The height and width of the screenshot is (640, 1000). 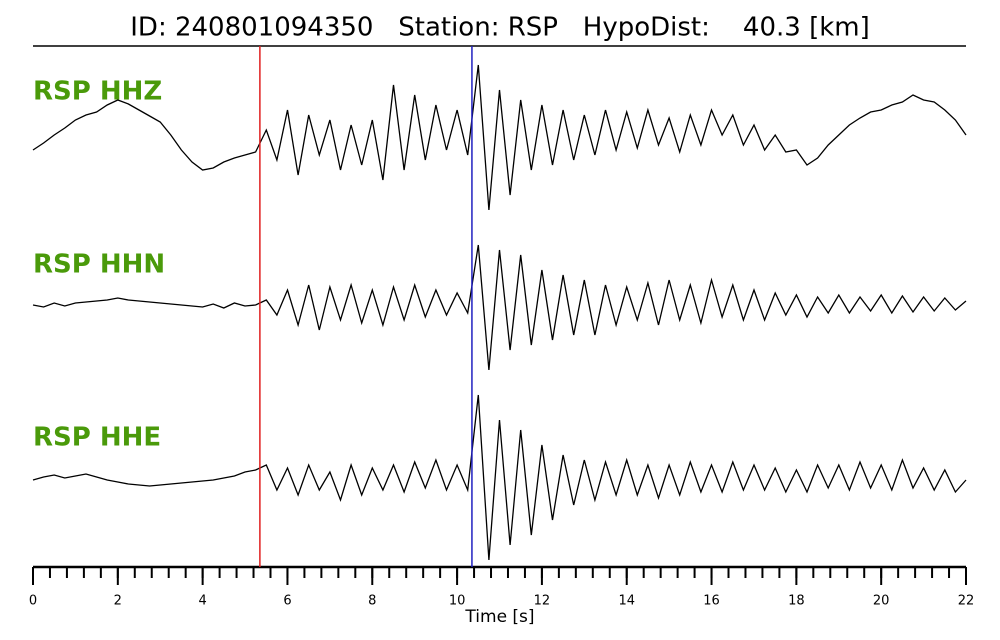 What do you see at coordinates (966, 601) in the screenshot?
I see `x-tick-label: 22` at bounding box center [966, 601].